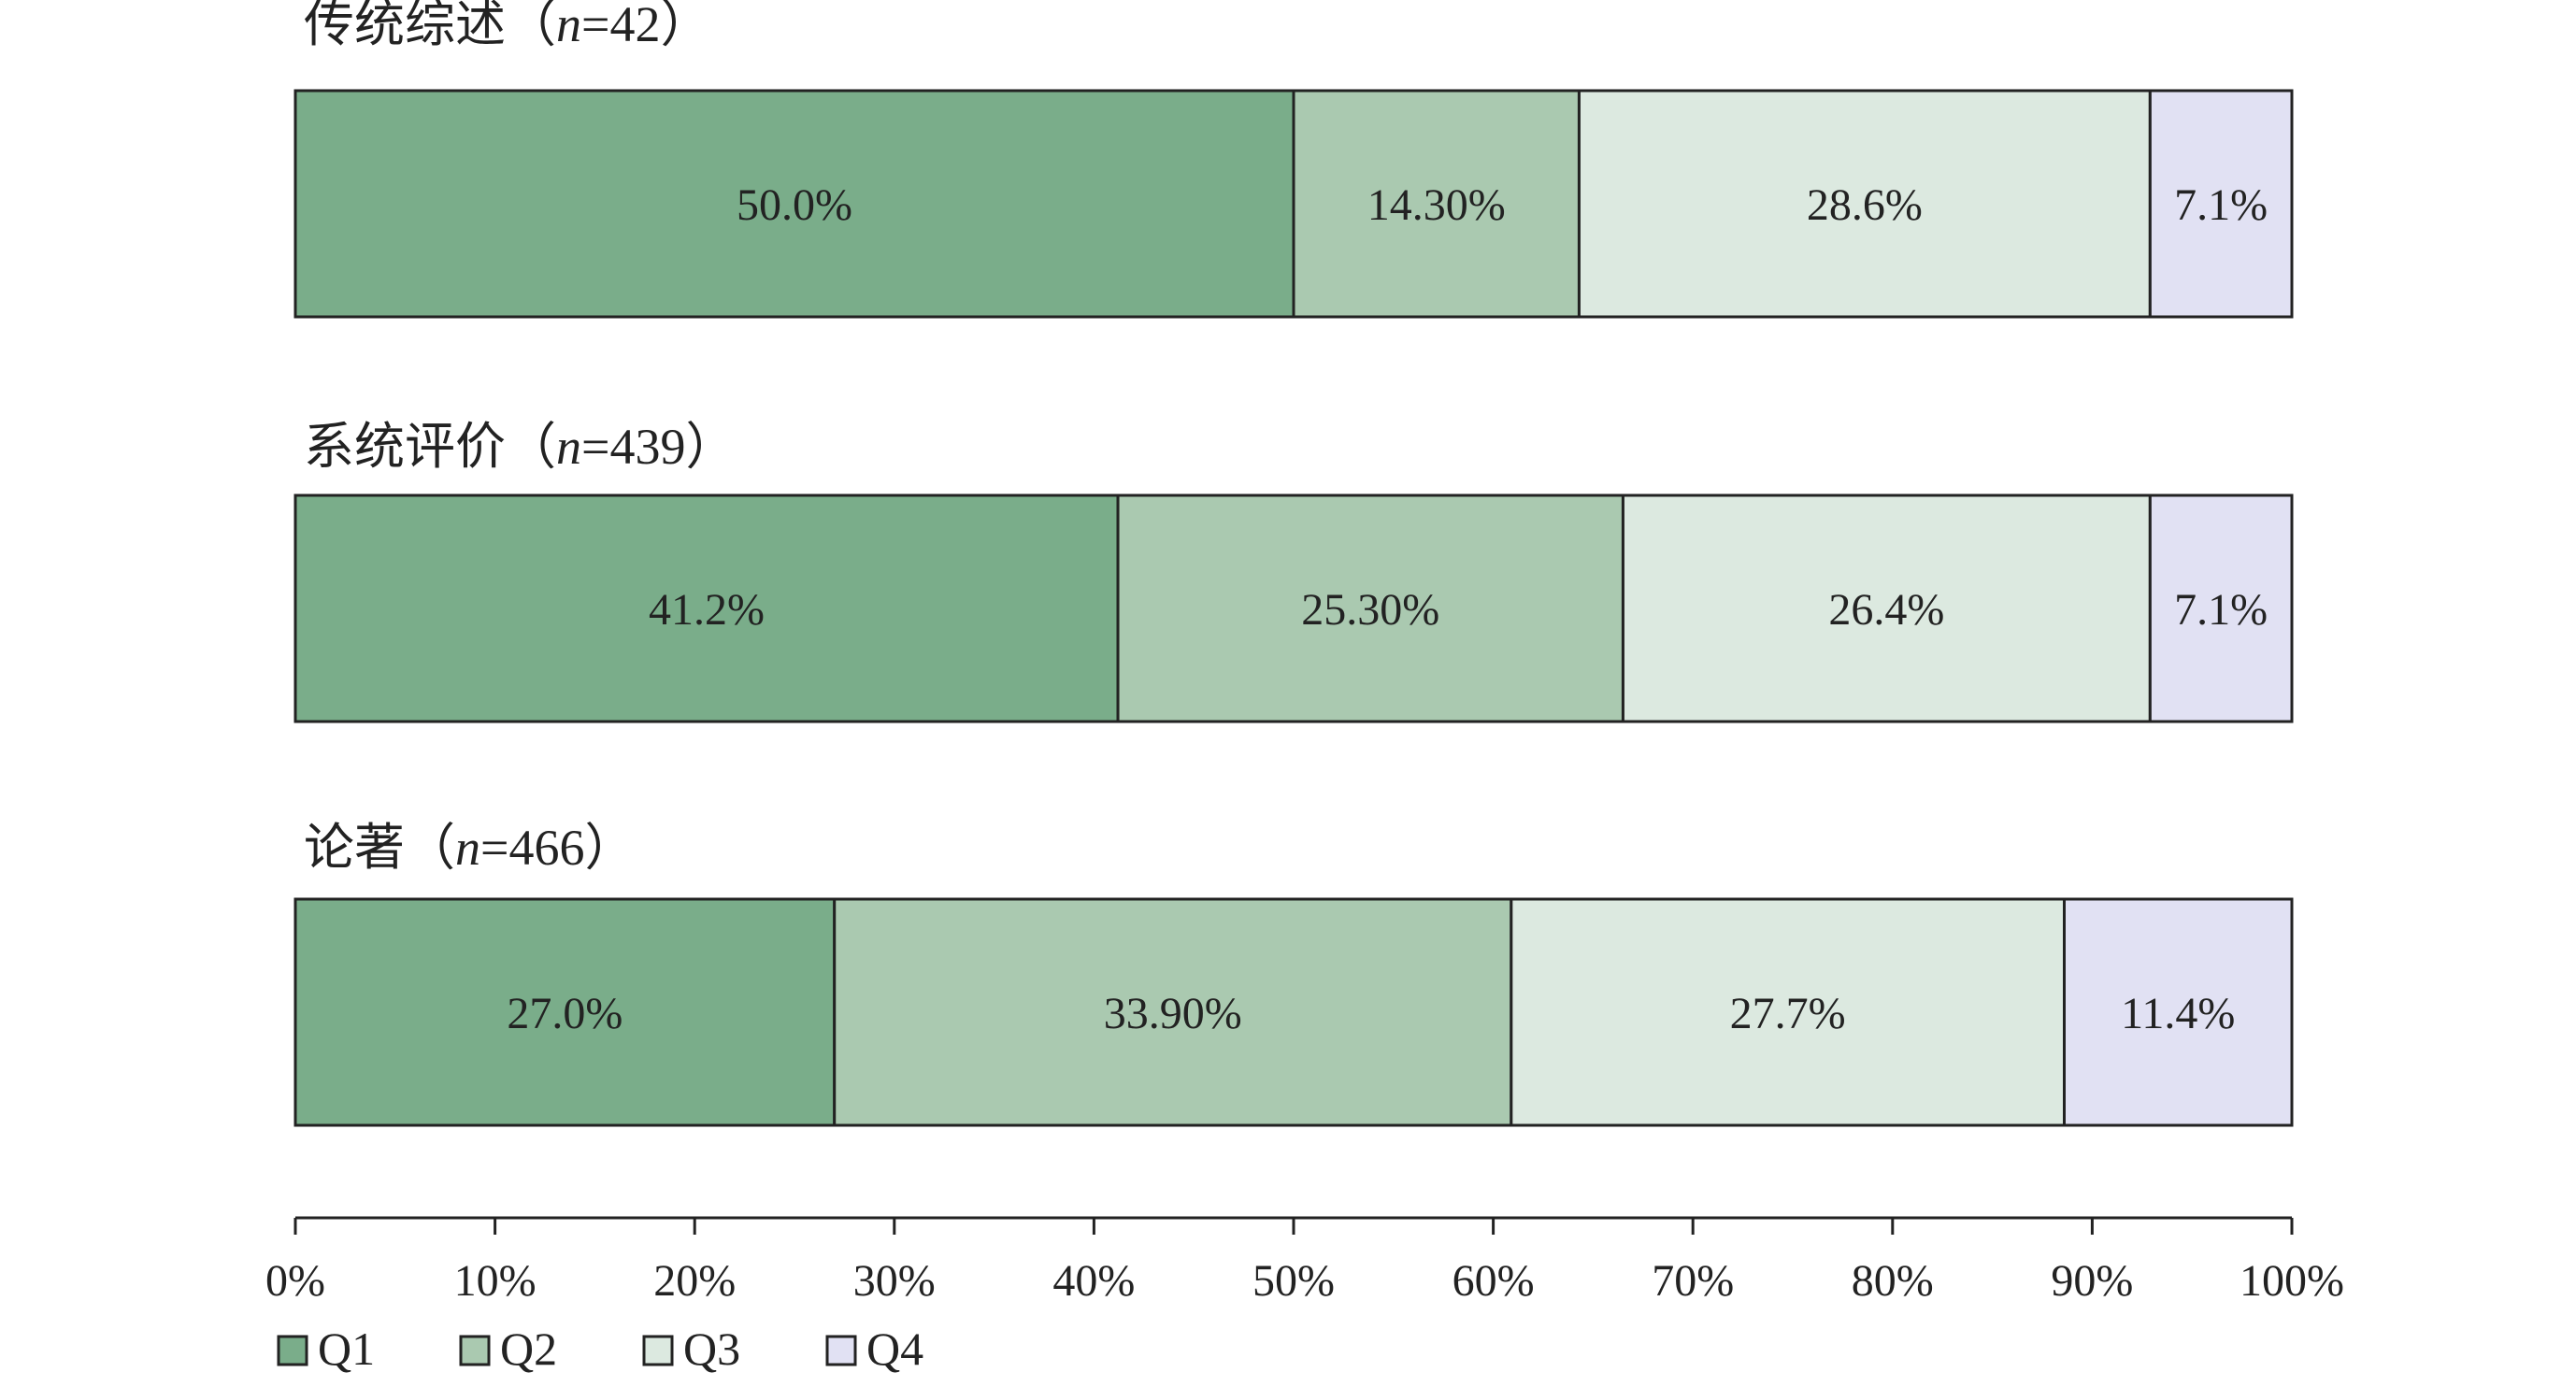  I want to click on group-label-3: 论著（n=466）, so click(469, 848).